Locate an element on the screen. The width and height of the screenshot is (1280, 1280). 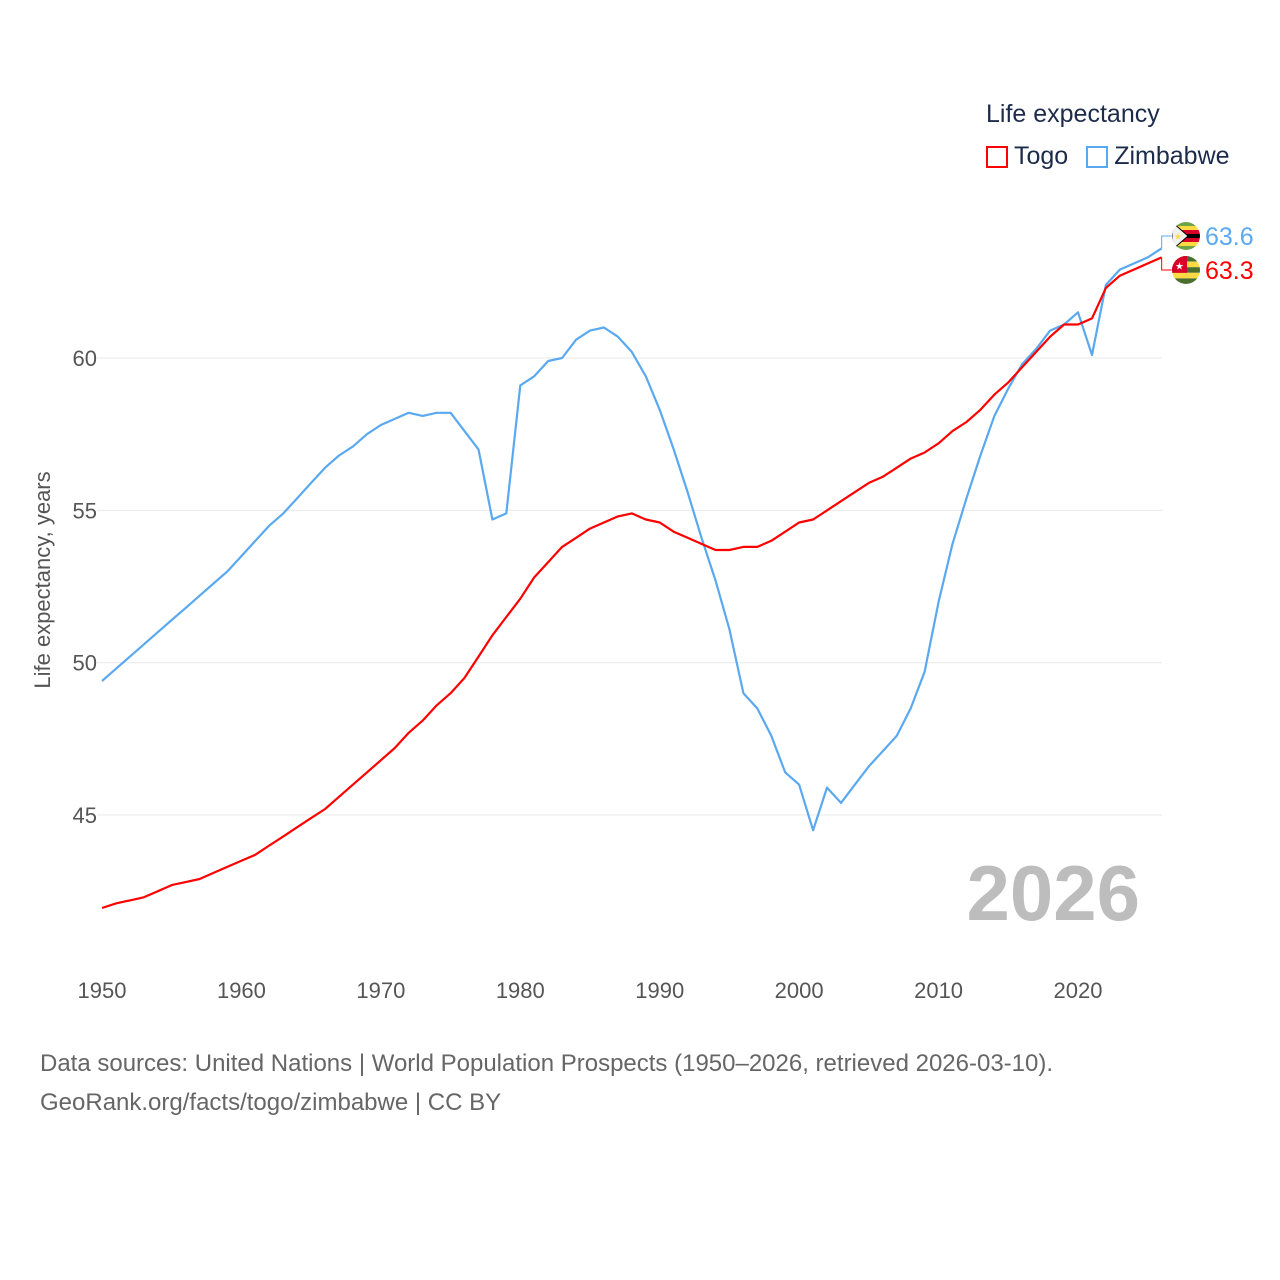
legend: Togo Zimbabwe is located at coordinates (1108, 156).